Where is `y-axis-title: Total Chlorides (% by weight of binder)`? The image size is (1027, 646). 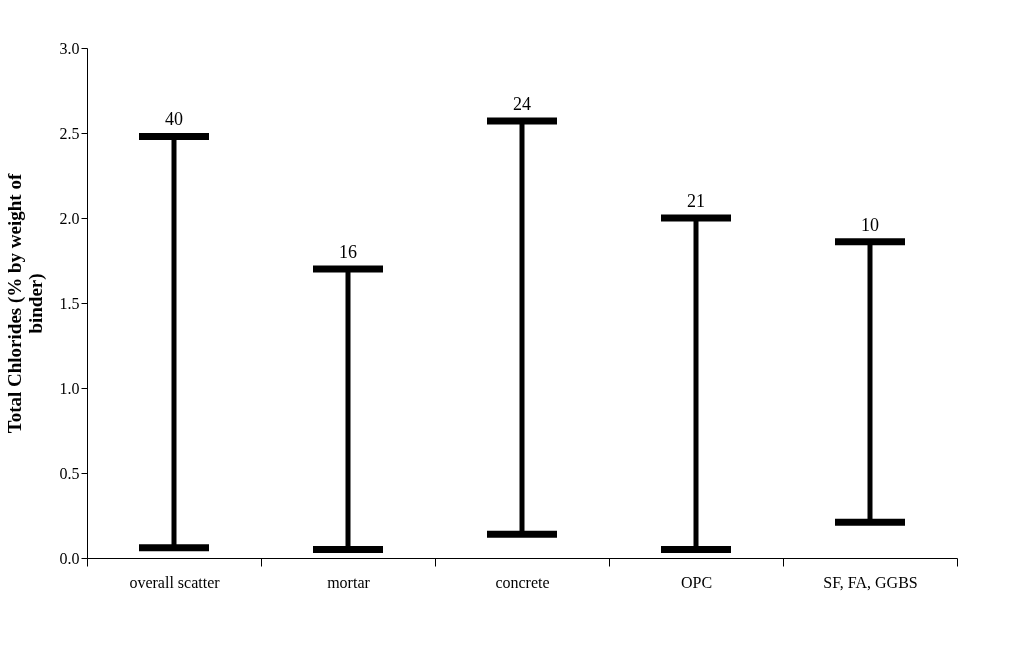 y-axis-title: Total Chlorides (% by weight of binder) is located at coordinates (25, 303).